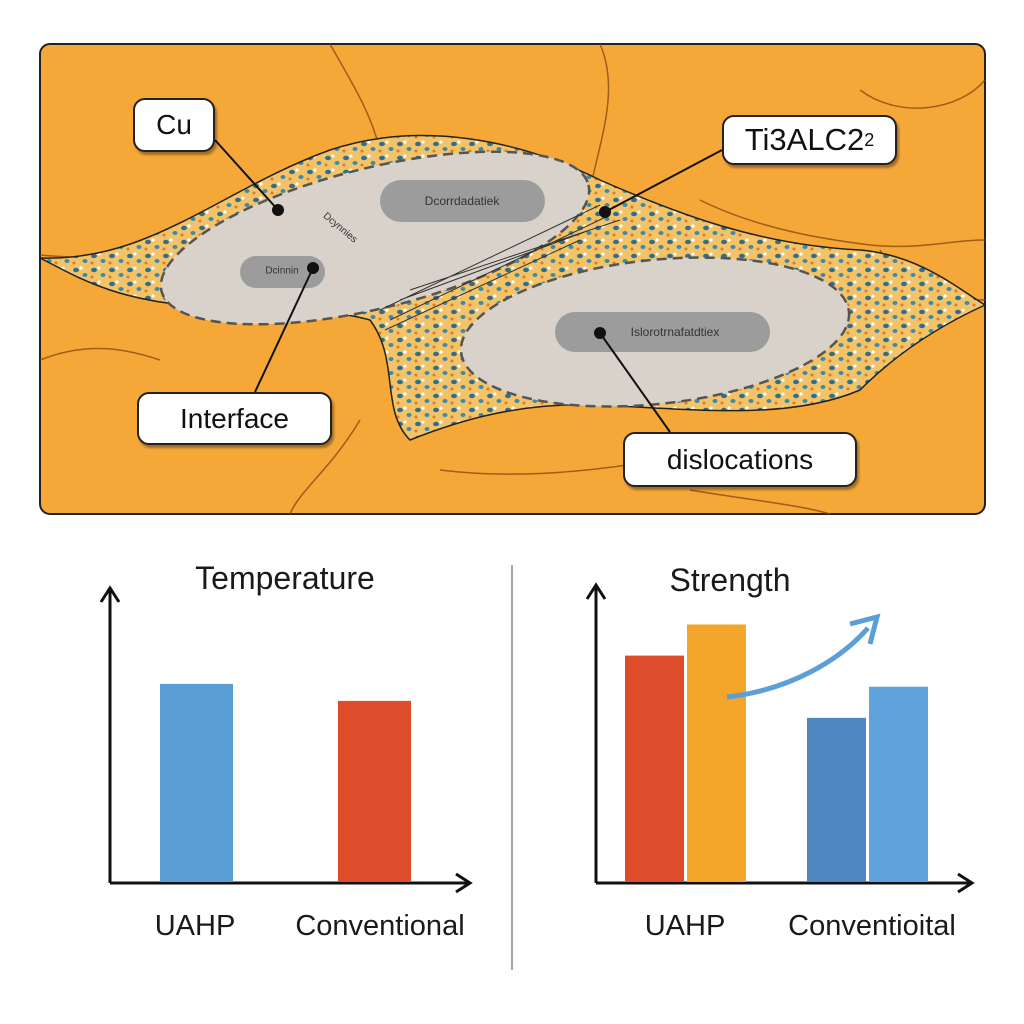 The width and height of the screenshot is (1024, 1024). What do you see at coordinates (872, 926) in the screenshot?
I see `tick-label: Conventioital` at bounding box center [872, 926].